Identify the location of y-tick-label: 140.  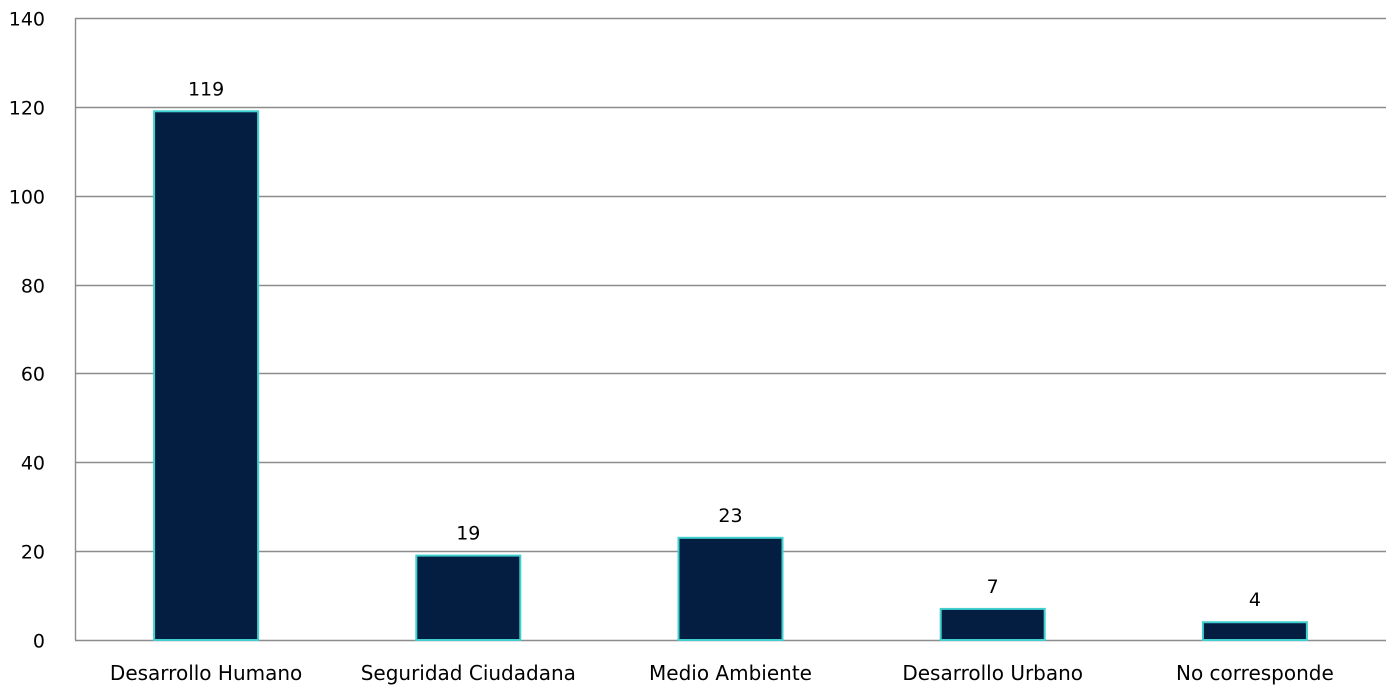
(27, 20).